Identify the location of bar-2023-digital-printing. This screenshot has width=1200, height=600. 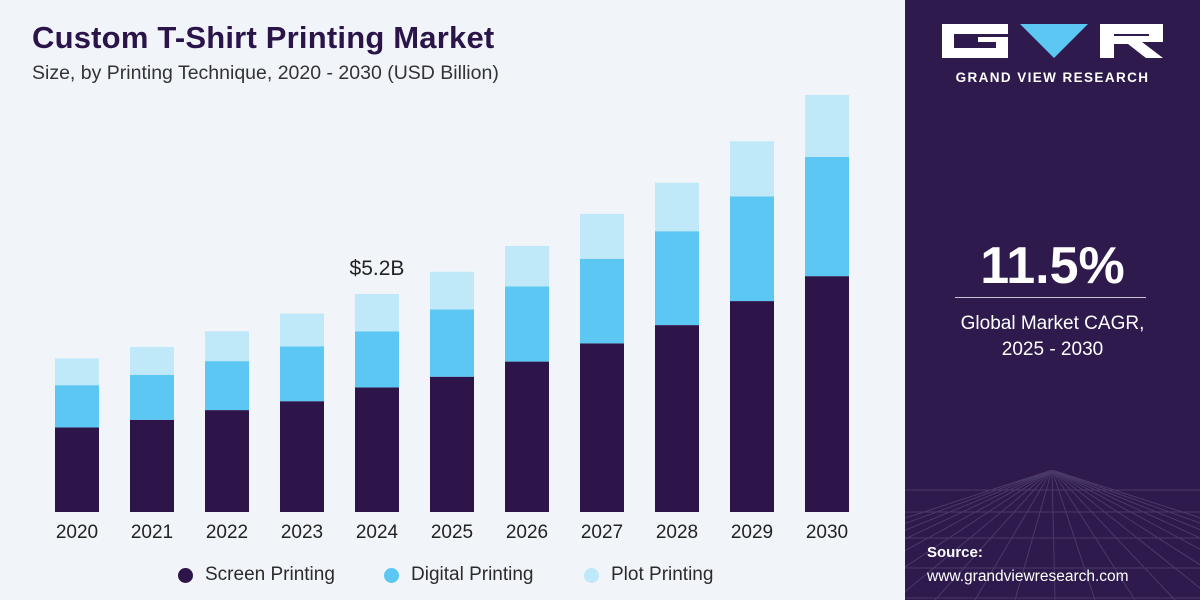
(302, 374).